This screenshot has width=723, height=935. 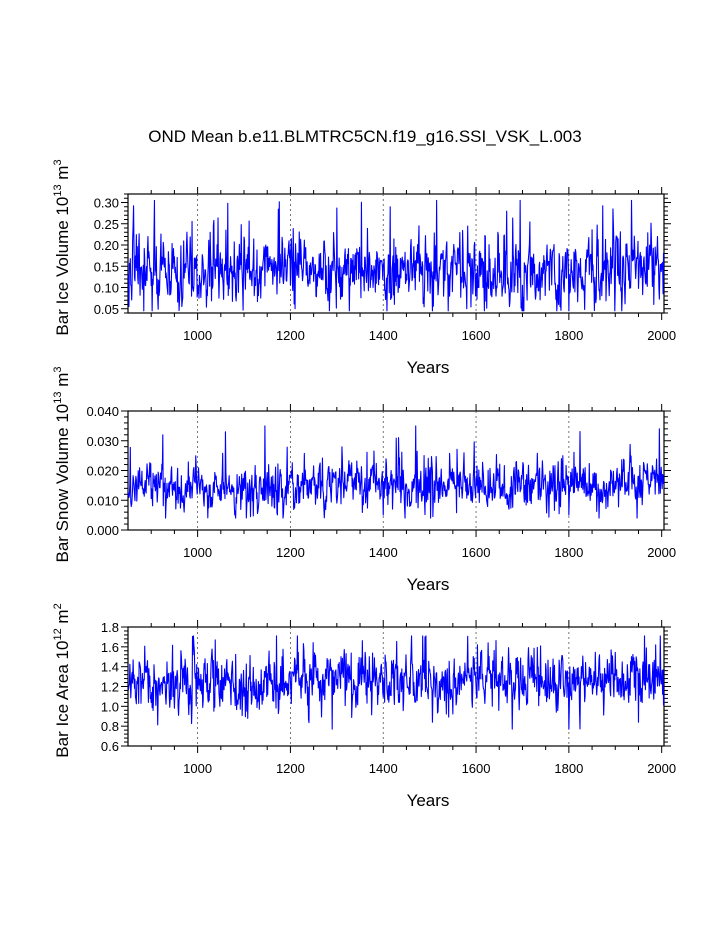 I want to click on y-tick-label: 0.020, so click(x=102, y=471).